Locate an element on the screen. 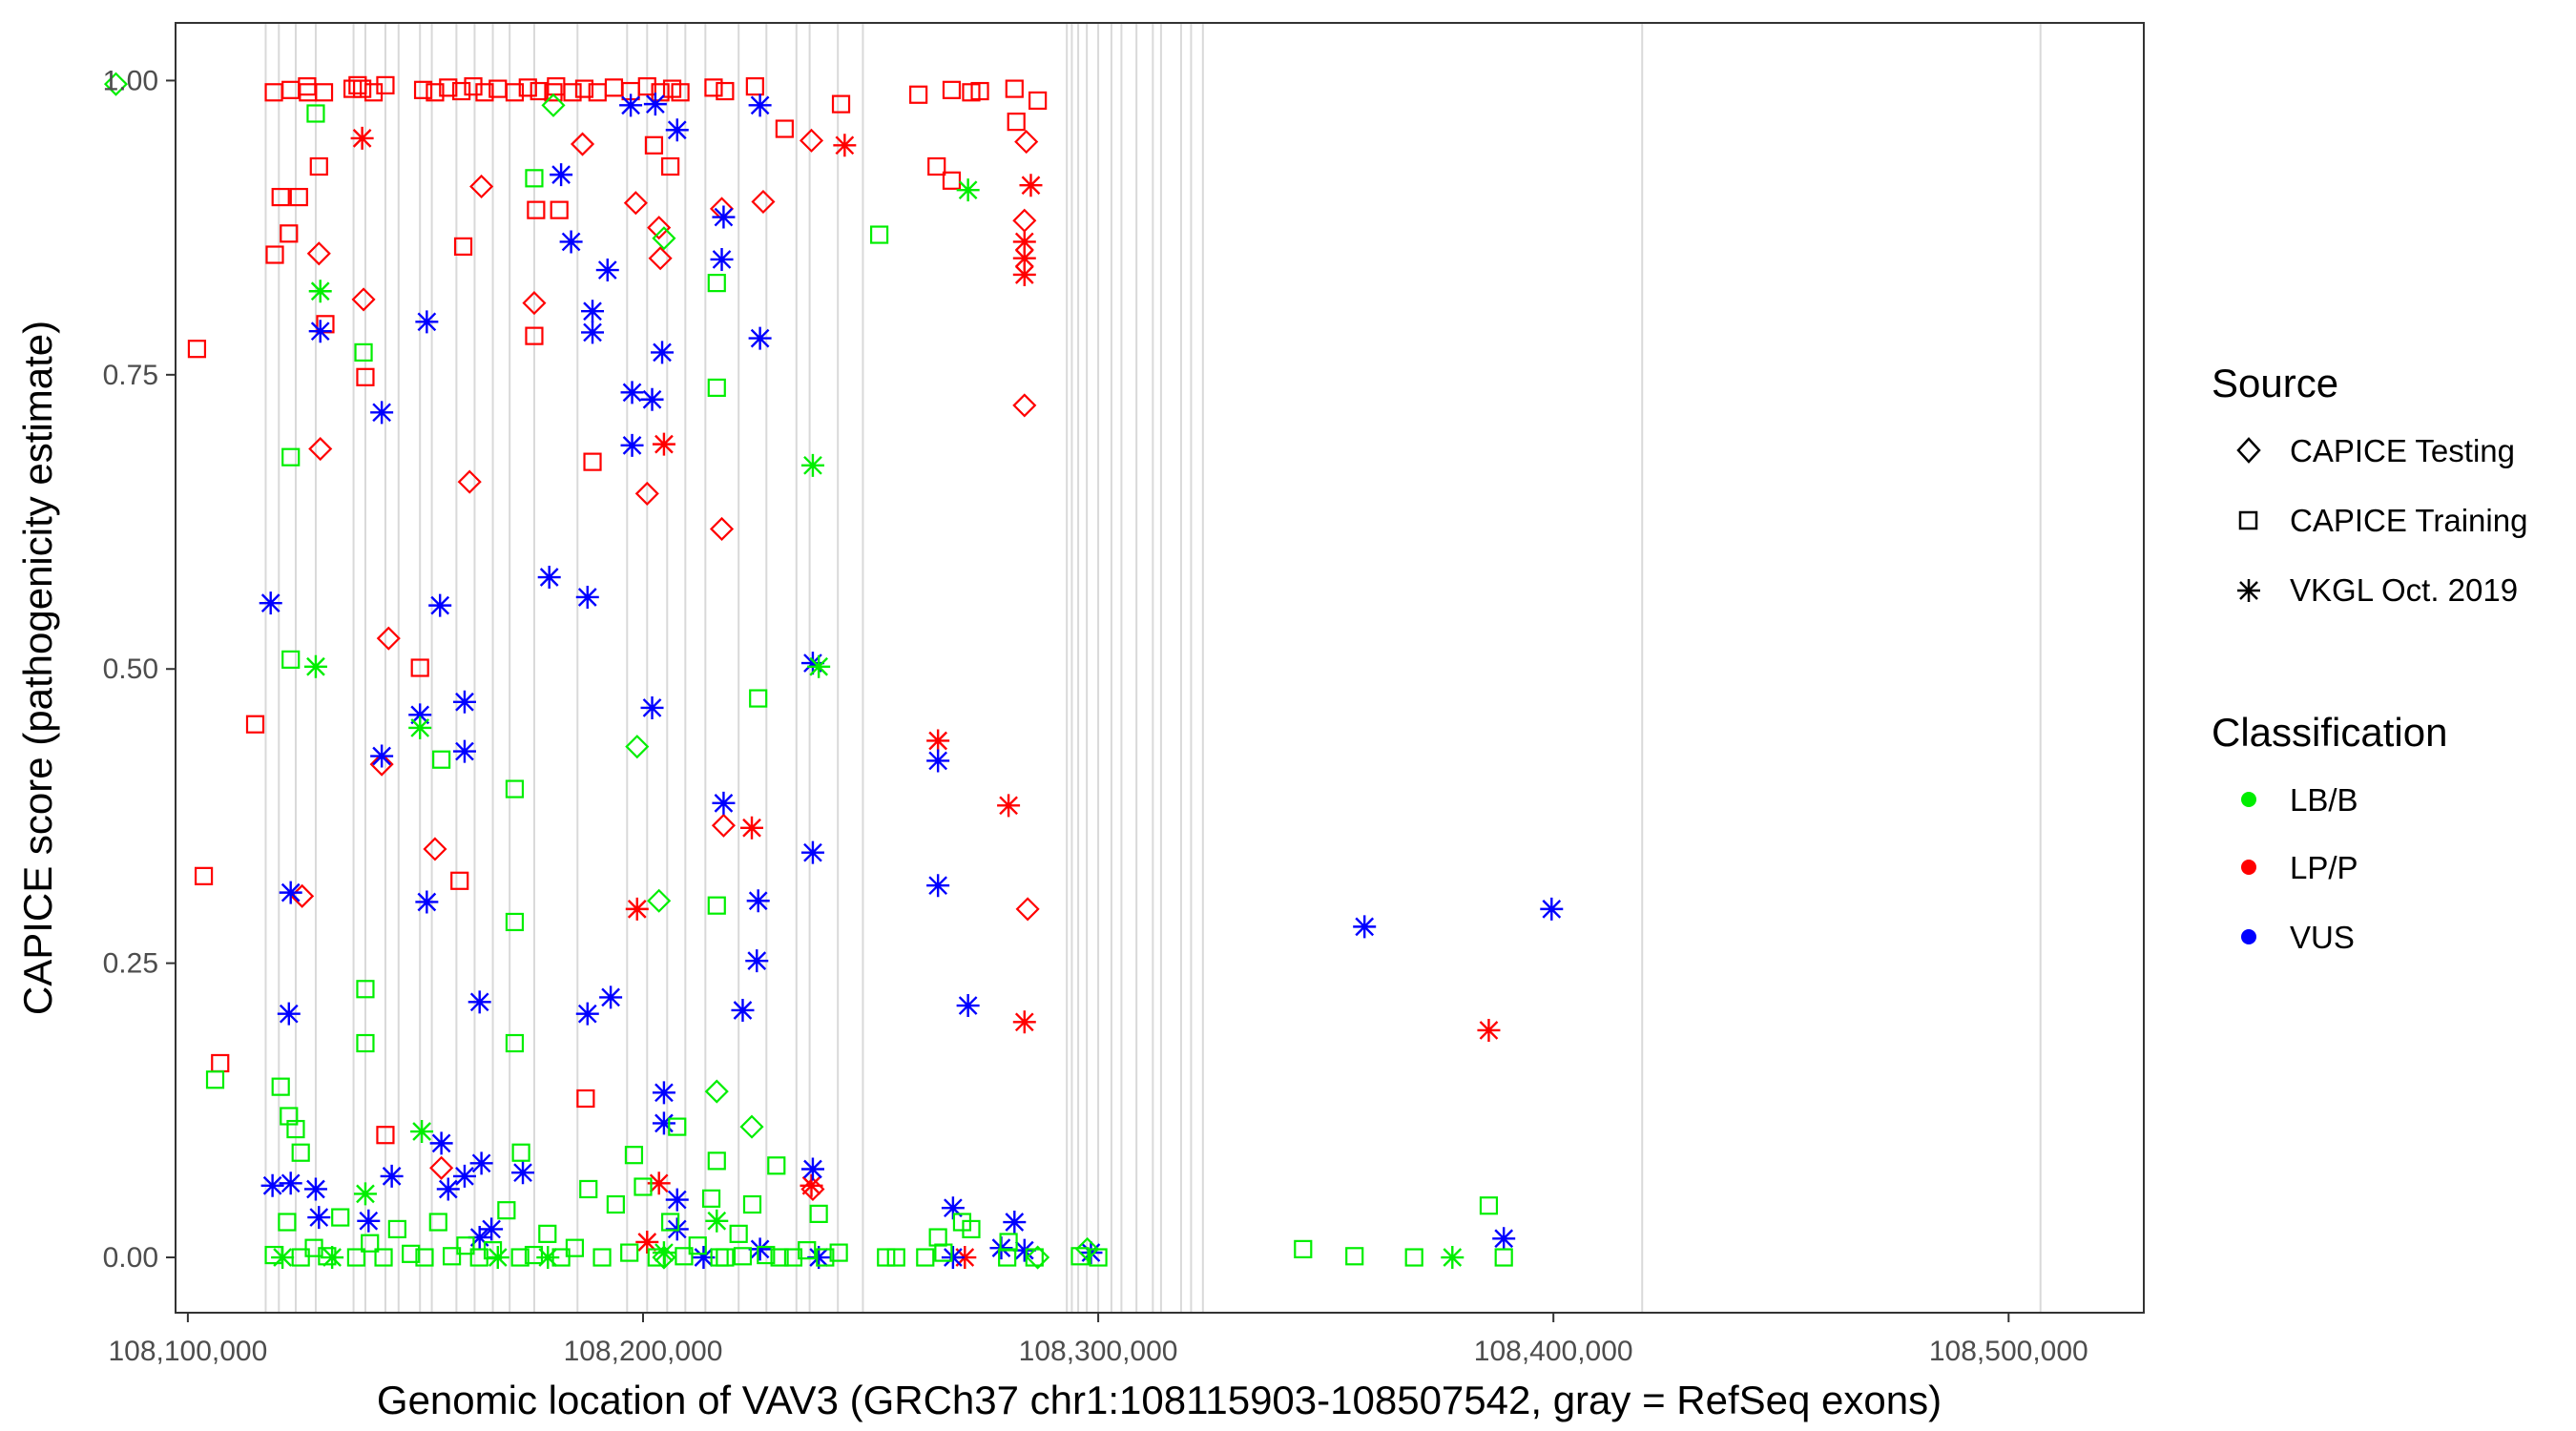 The height and width of the screenshot is (1431, 2576). square-icon is located at coordinates (2248, 520).